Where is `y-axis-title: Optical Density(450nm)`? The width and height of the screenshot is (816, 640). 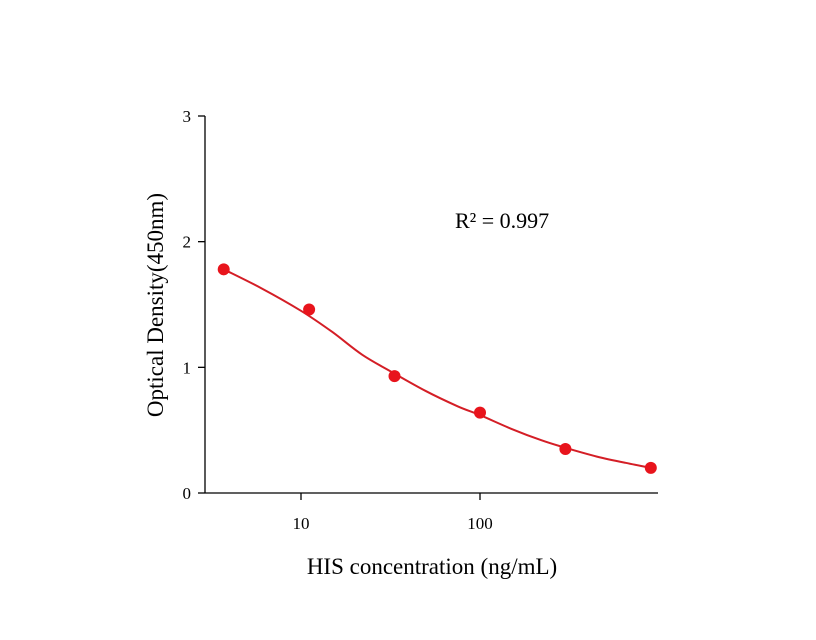
y-axis-title: Optical Density(450nm) is located at coordinates (155, 305).